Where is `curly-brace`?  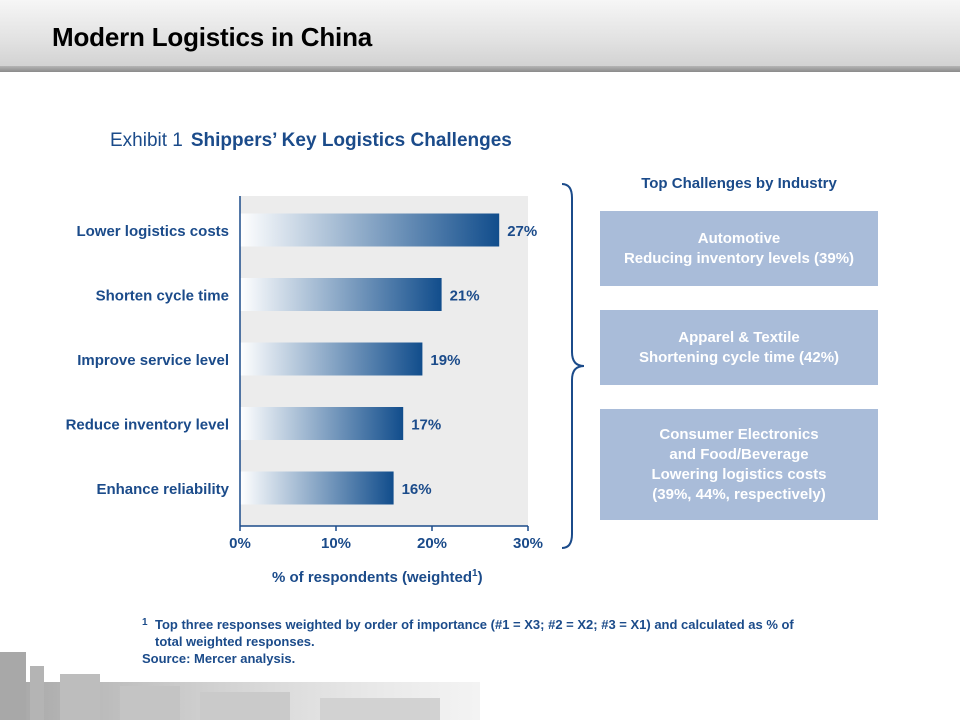 curly-brace is located at coordinates (573, 366).